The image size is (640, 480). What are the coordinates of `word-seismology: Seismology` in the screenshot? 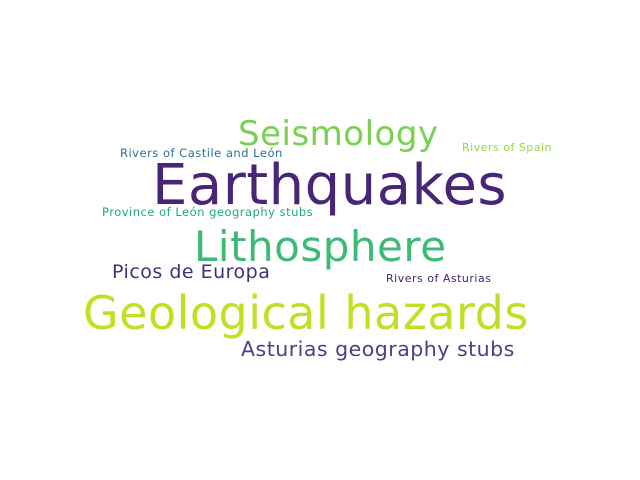 It's located at (338, 134).